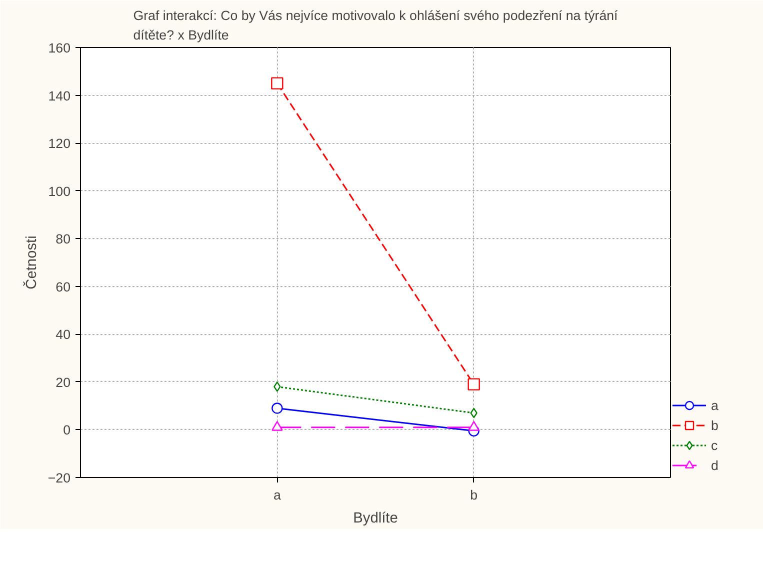 This screenshot has width=763, height=576. I want to click on y-tick-label: 80, so click(63, 239).